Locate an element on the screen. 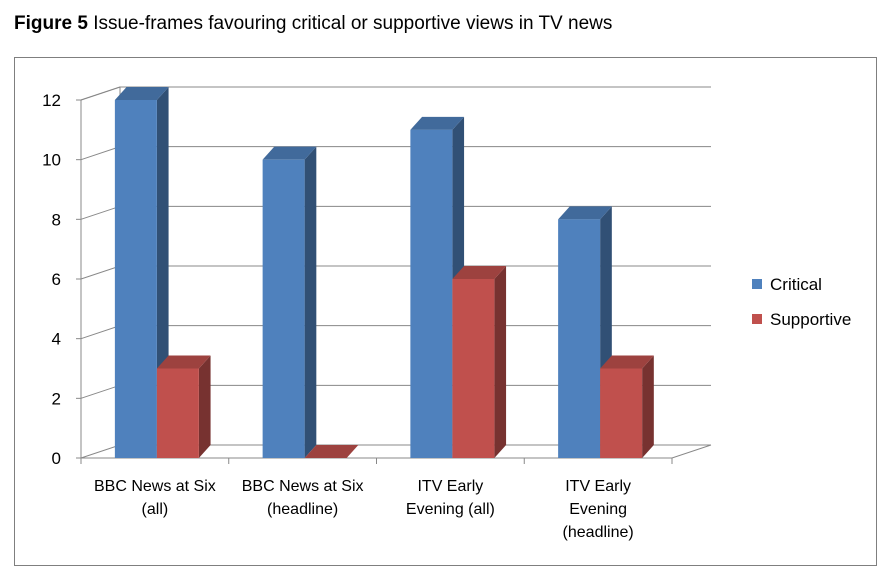  y-tick-label: 2 is located at coordinates (56, 398).